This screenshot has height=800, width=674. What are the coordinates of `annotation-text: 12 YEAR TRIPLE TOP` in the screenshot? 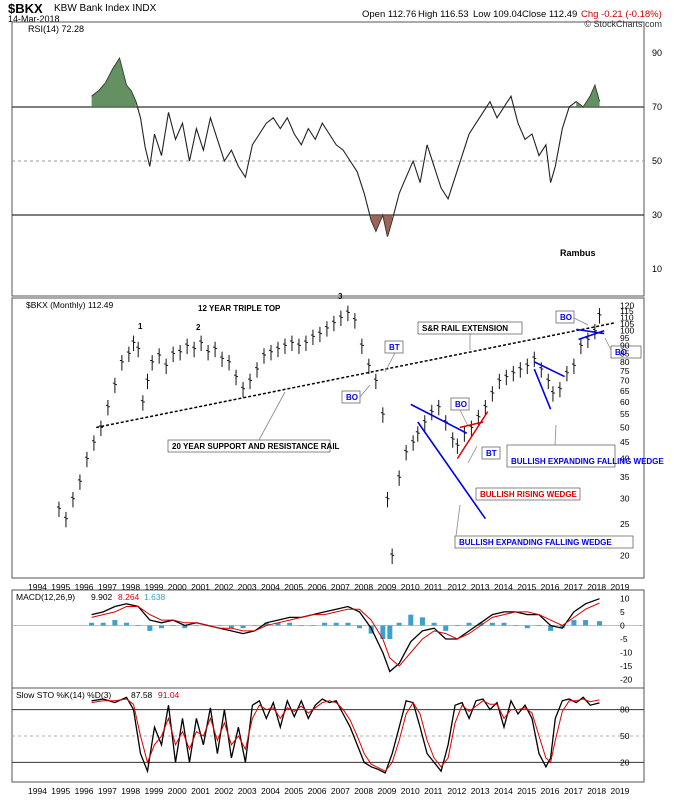 It's located at (239, 308).